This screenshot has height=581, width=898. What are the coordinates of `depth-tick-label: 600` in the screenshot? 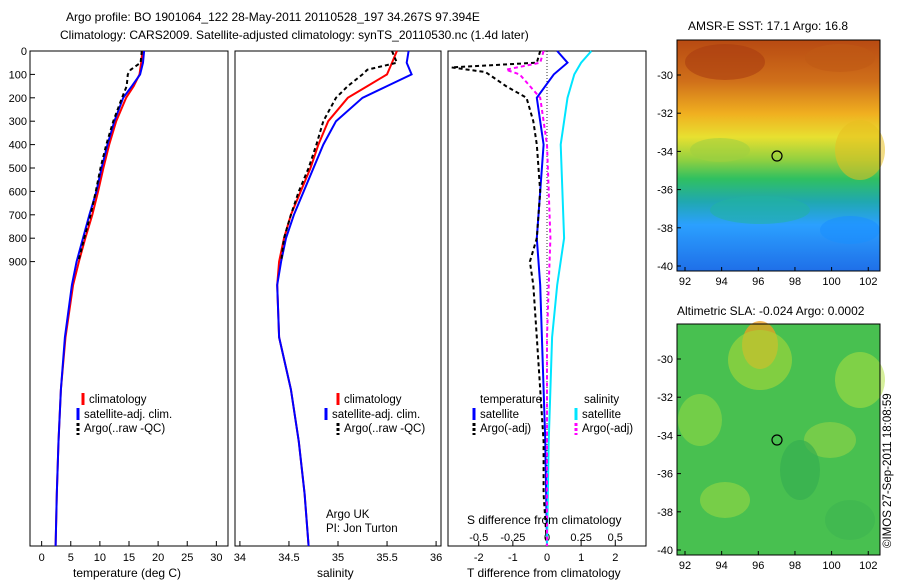 It's located at (18, 192).